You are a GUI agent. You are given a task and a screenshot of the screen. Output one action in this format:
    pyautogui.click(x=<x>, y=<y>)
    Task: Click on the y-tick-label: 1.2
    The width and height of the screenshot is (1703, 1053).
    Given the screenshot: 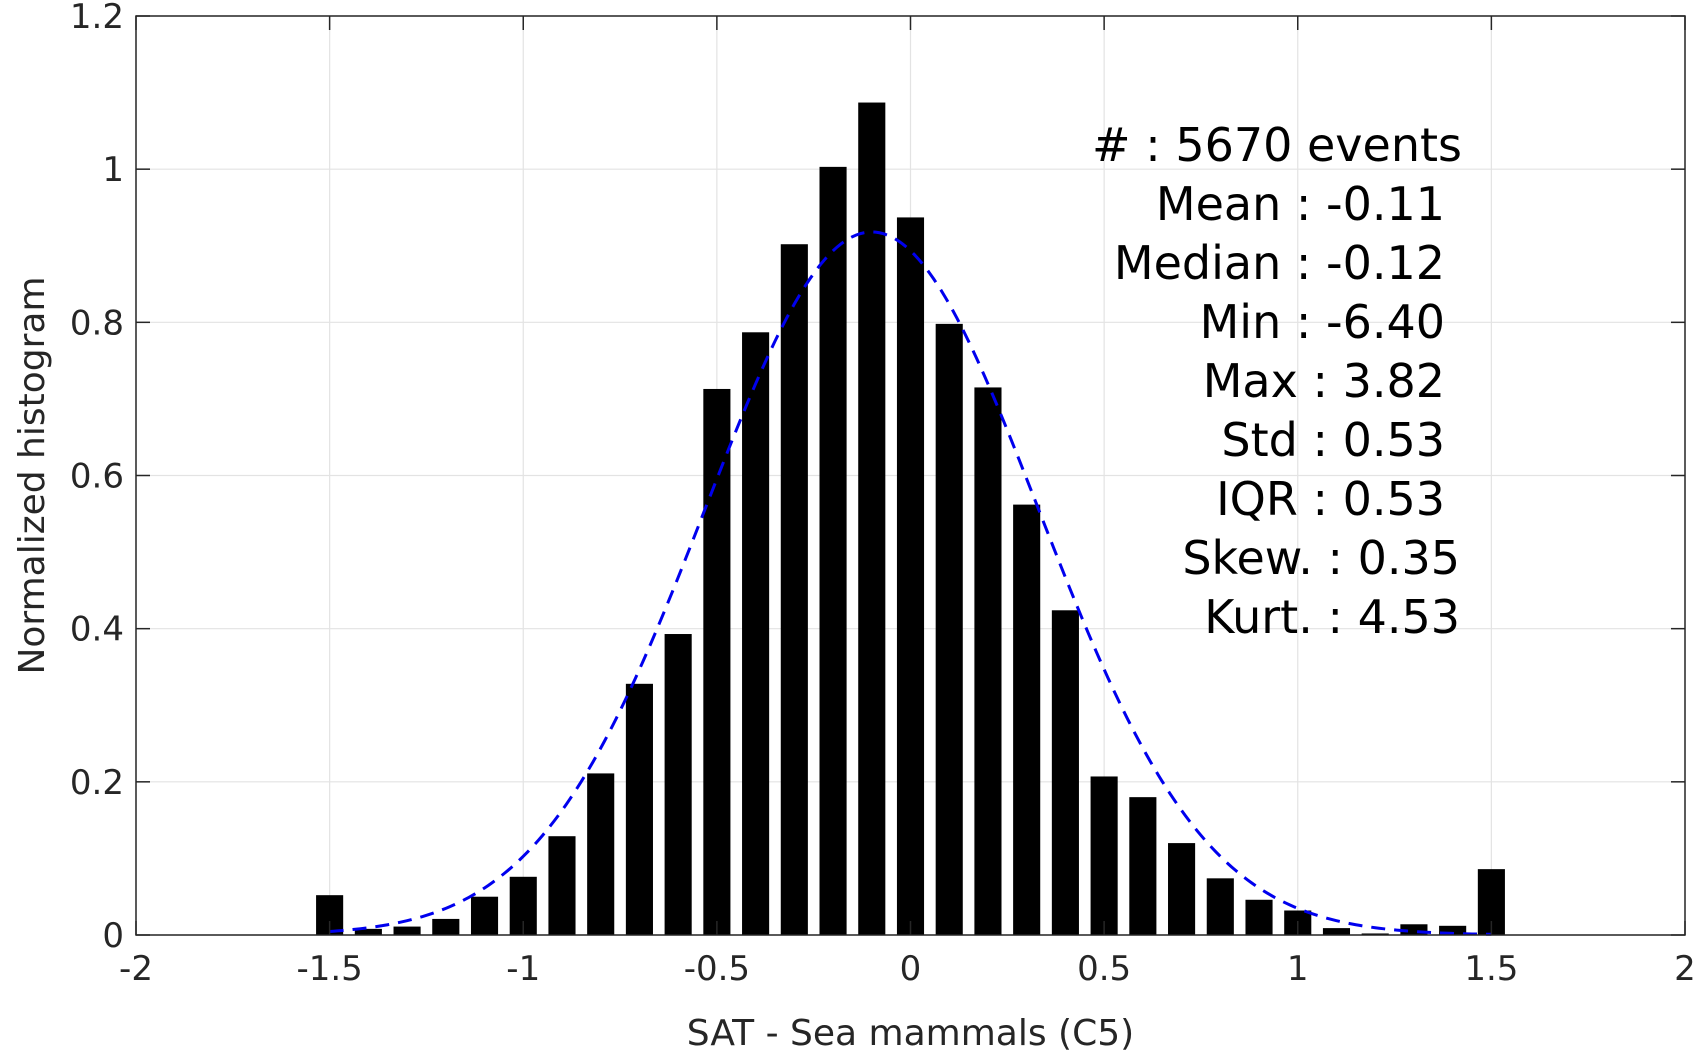 What is the action you would take?
    pyautogui.click(x=97, y=18)
    